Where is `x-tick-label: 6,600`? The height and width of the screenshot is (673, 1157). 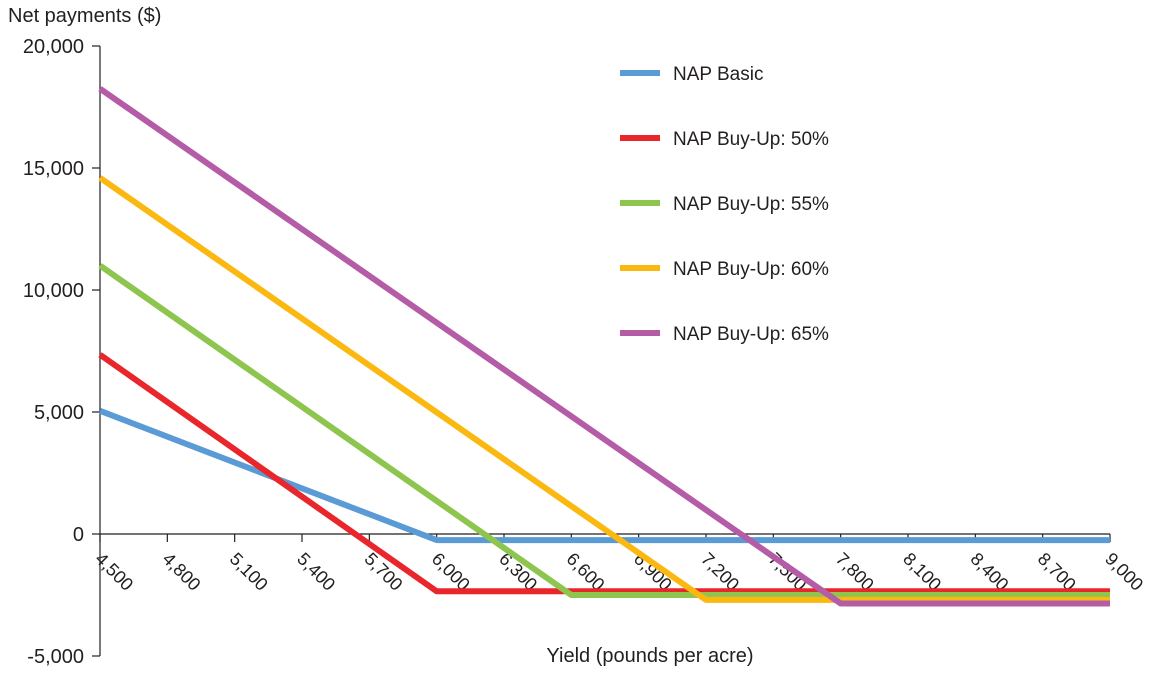
x-tick-label: 6,600 is located at coordinates (586, 572).